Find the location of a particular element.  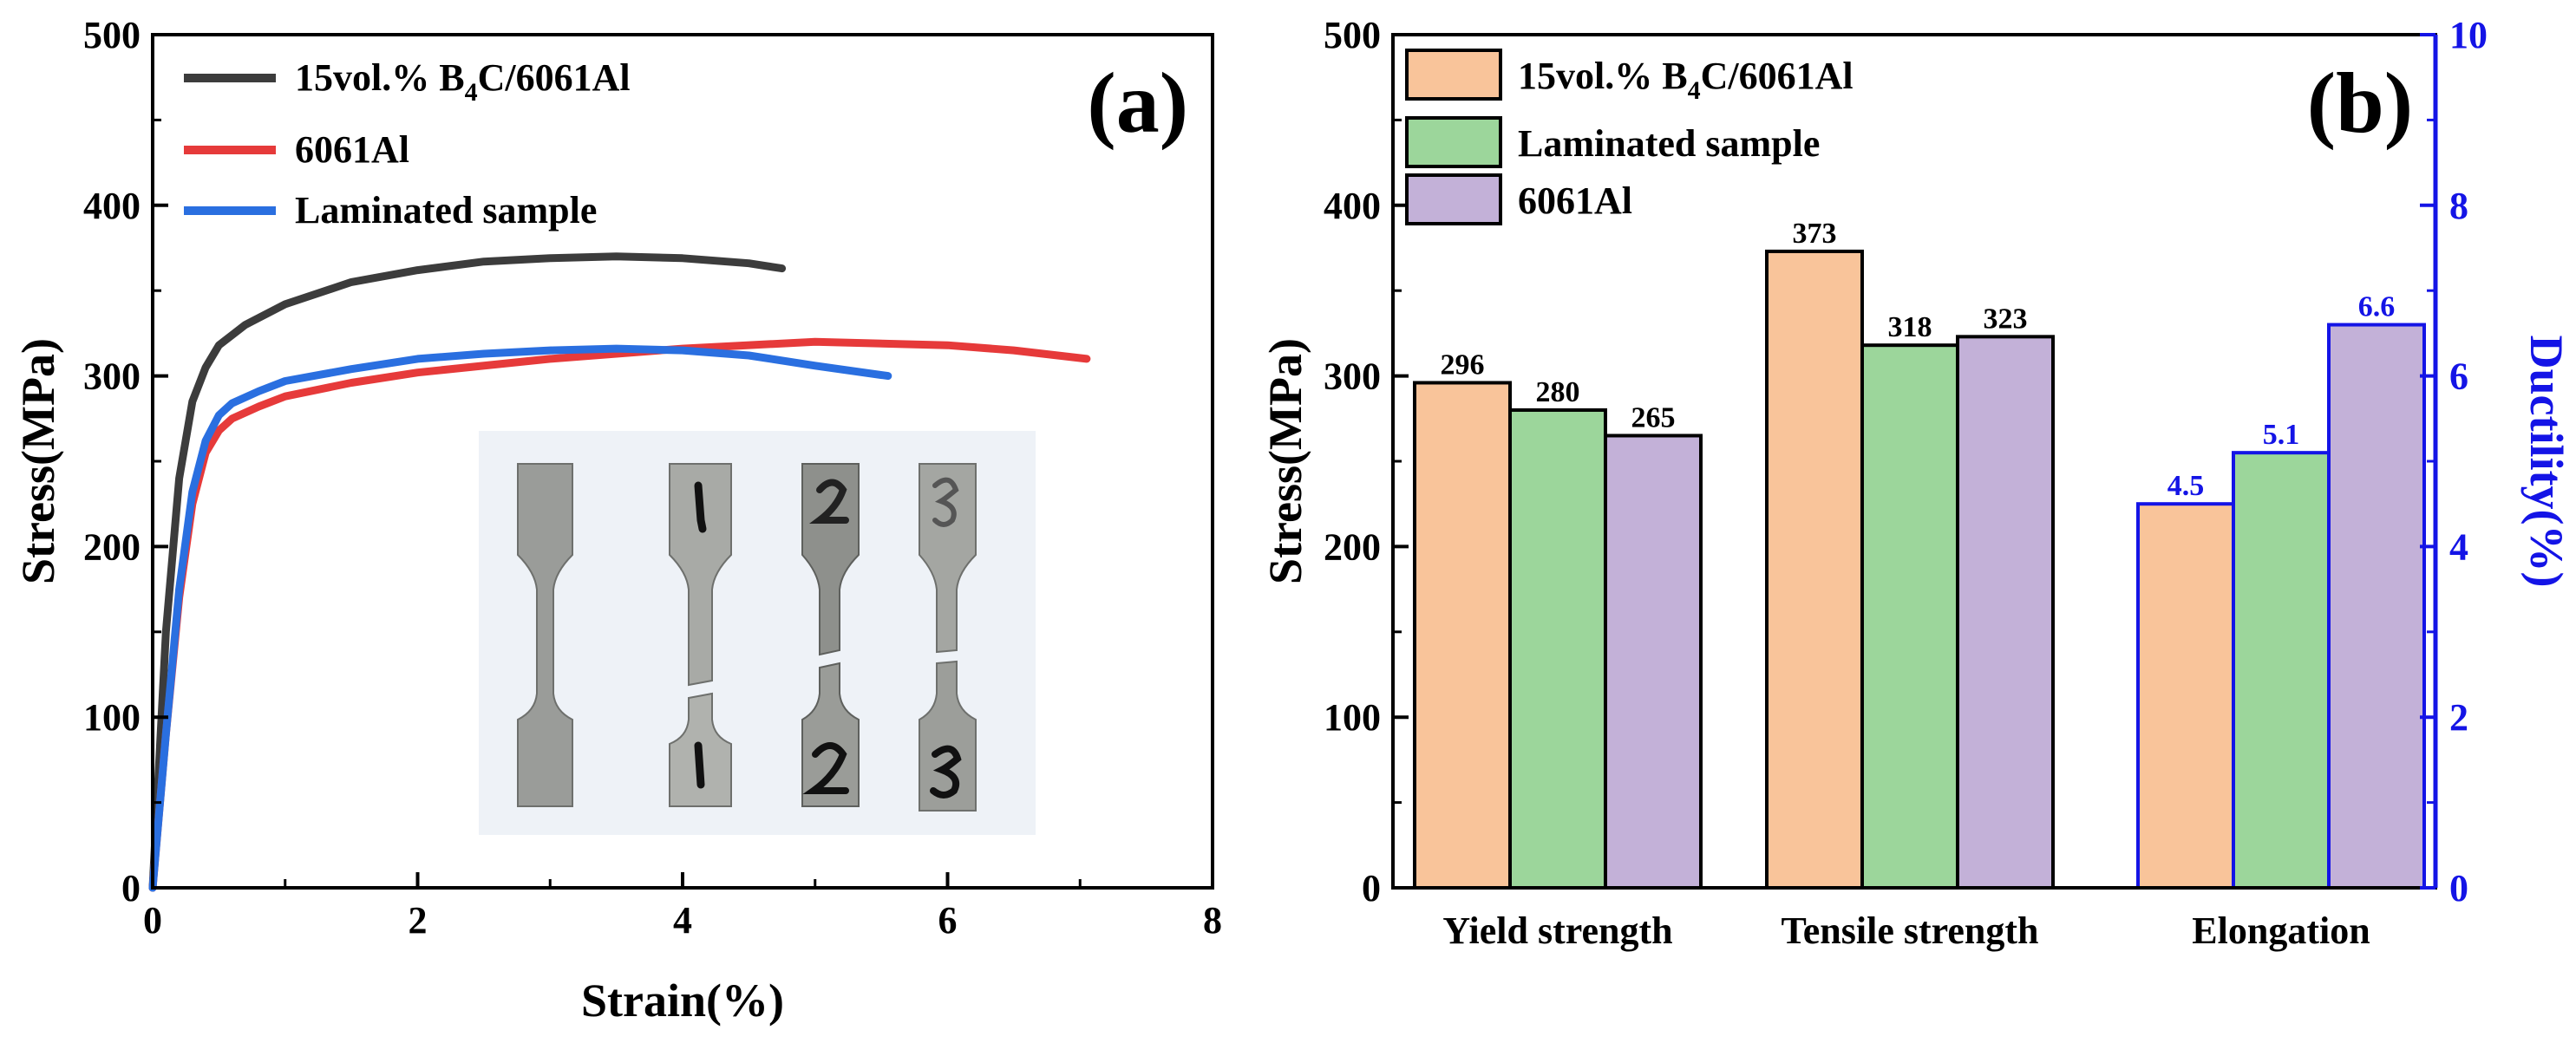

legend-swatch-laminated-bar is located at coordinates (1453, 142).